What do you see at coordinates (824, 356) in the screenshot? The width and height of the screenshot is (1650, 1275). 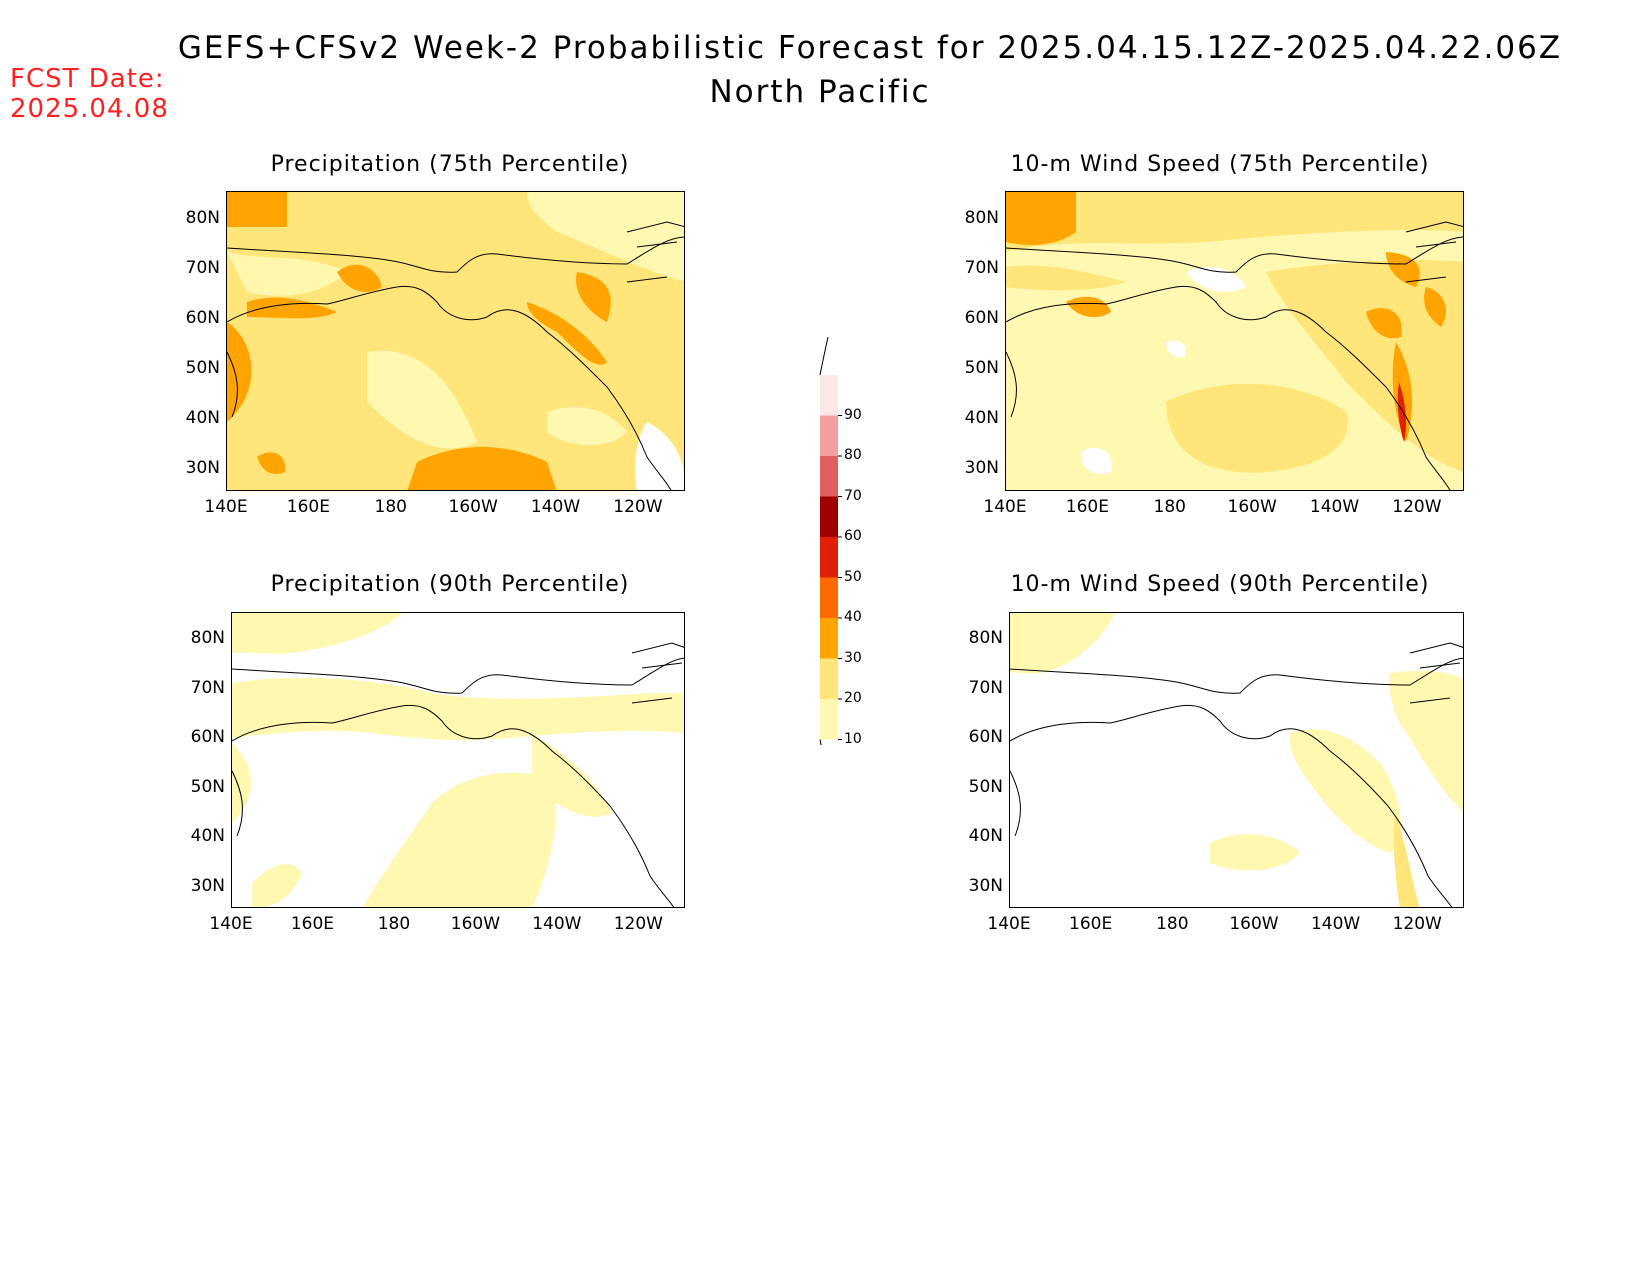 I see `colorbar-top-tip` at bounding box center [824, 356].